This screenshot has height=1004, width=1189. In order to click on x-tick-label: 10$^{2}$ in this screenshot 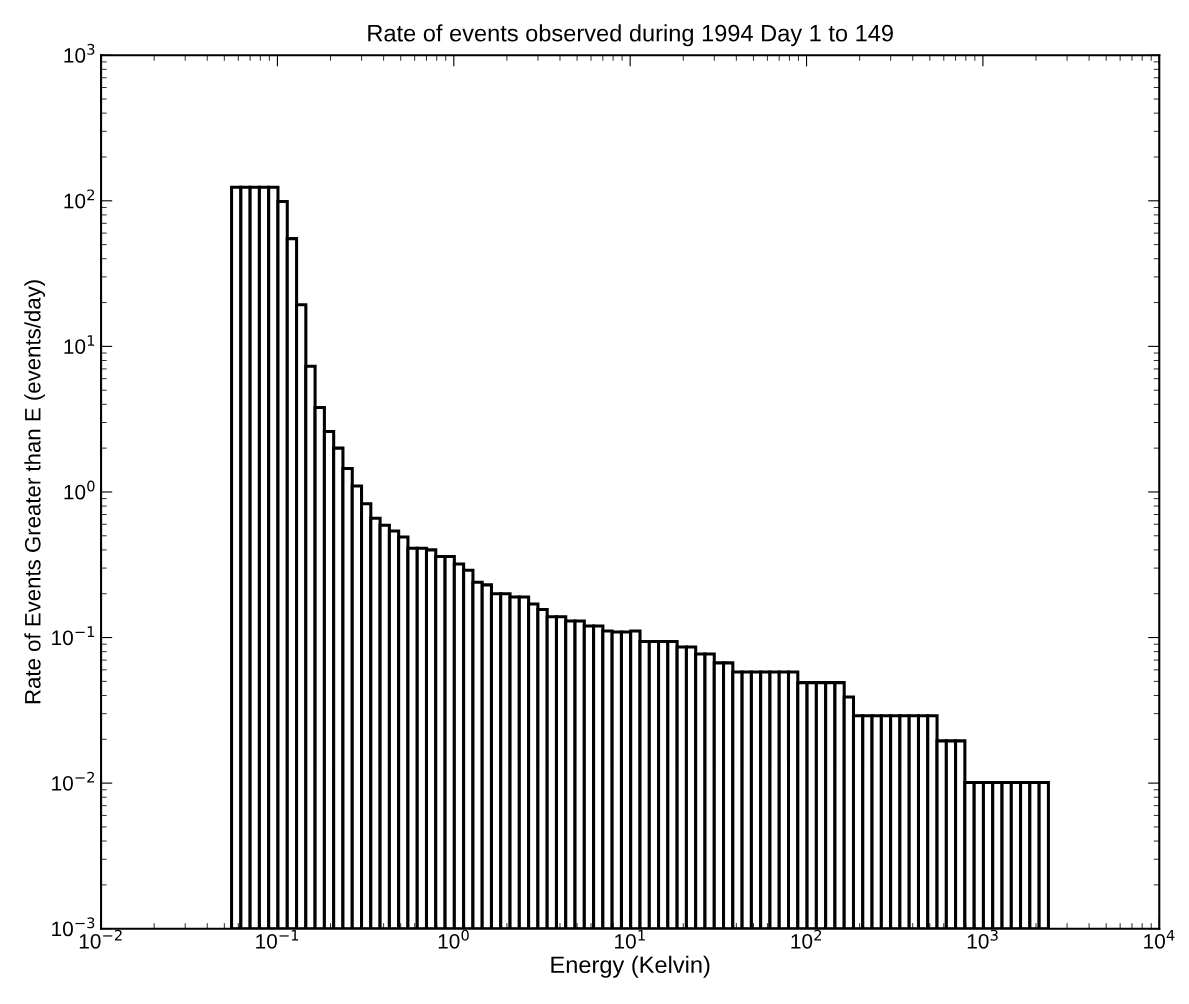, I will do `click(806, 939)`.